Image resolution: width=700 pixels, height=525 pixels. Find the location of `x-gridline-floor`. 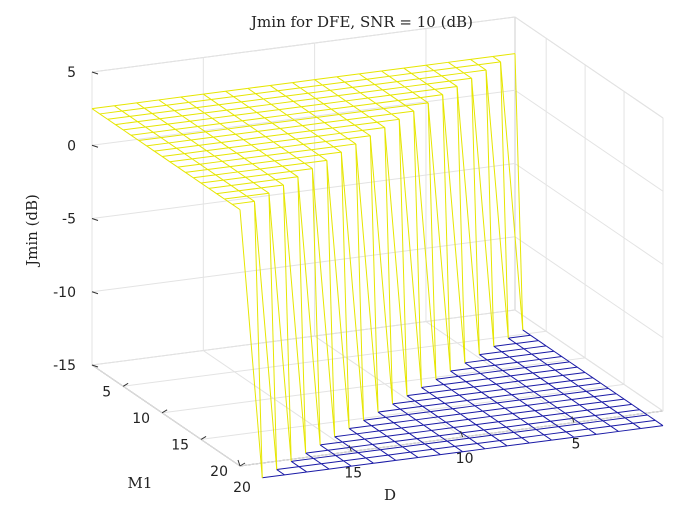

x-gridline-floor is located at coordinates (500, 372).